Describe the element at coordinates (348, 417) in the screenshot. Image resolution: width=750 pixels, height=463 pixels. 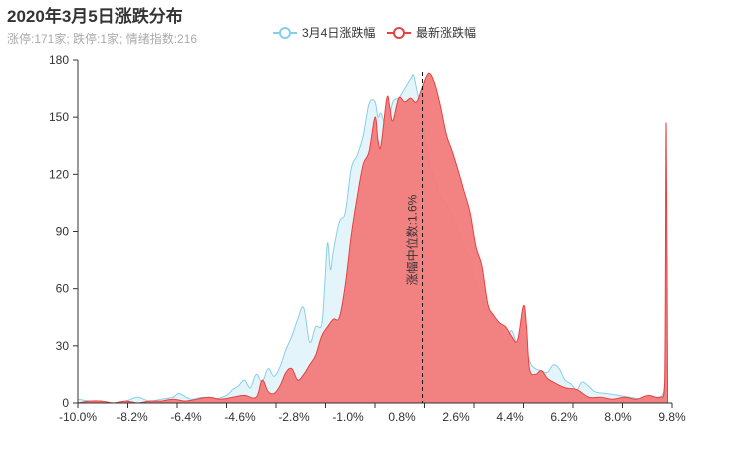
I see `x-tick-label: -1.0%` at that location.